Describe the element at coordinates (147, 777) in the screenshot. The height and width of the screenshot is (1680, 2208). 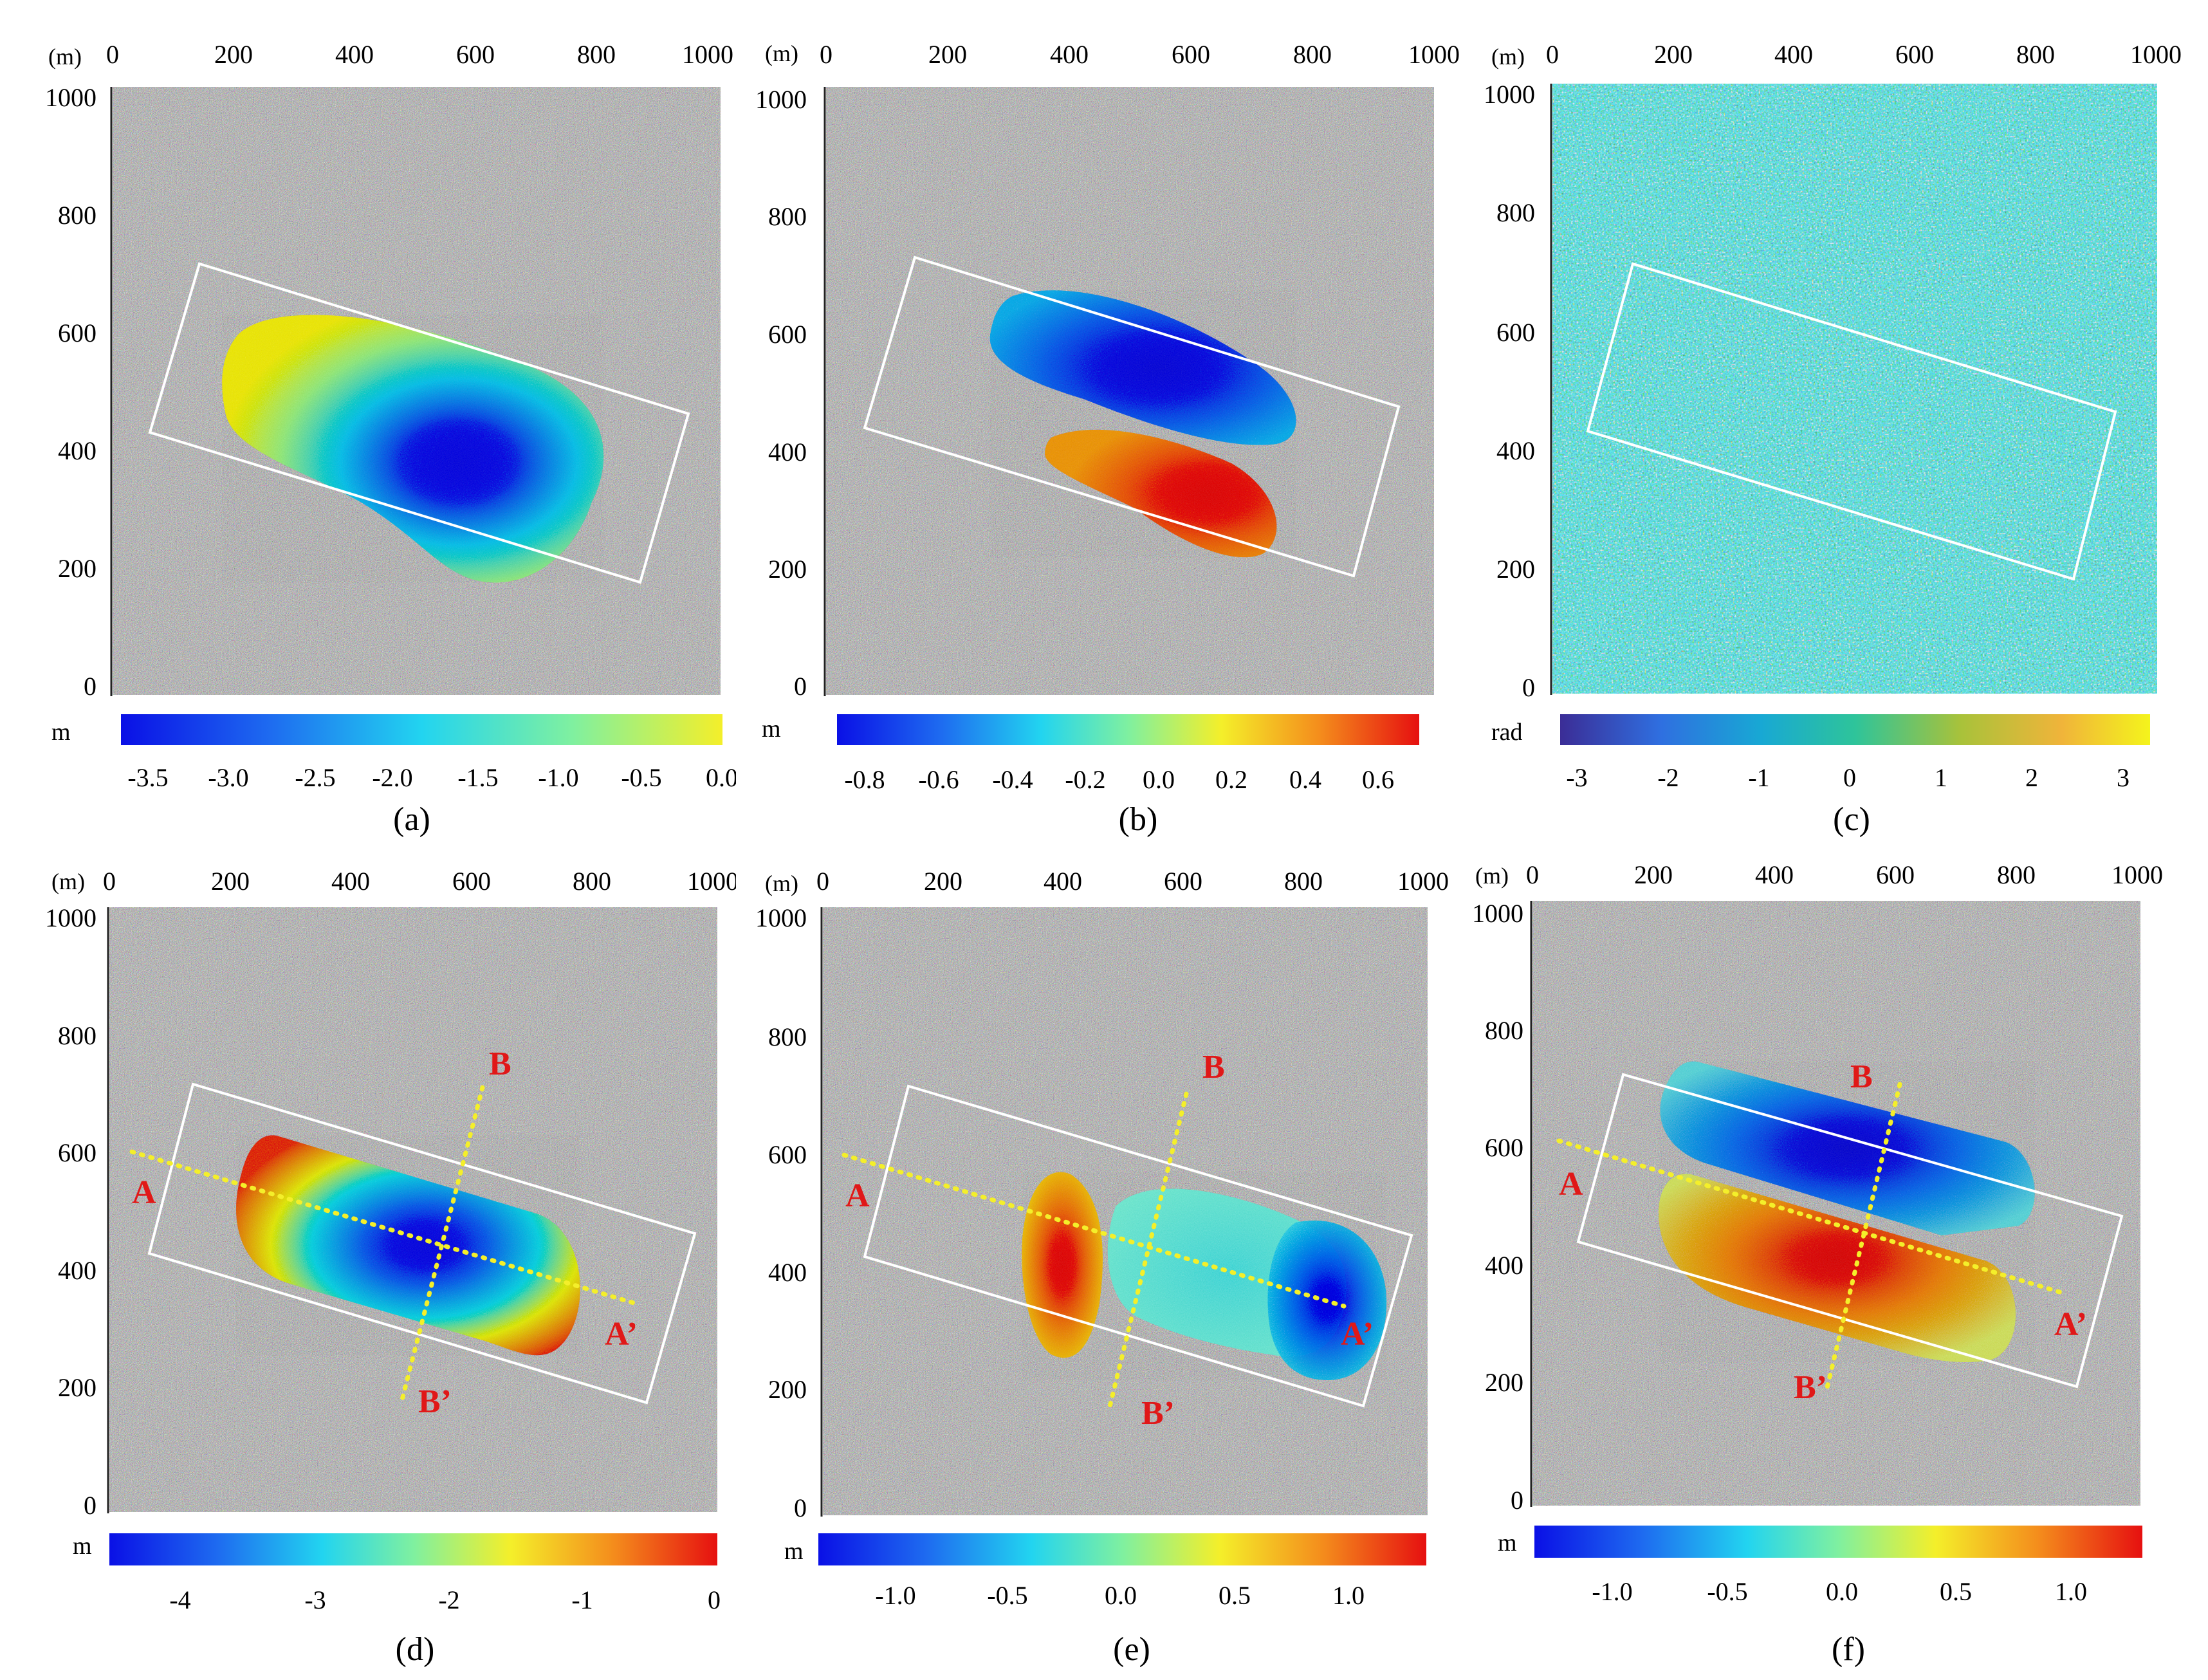
I see `colorbar-tick: -3.5` at that location.